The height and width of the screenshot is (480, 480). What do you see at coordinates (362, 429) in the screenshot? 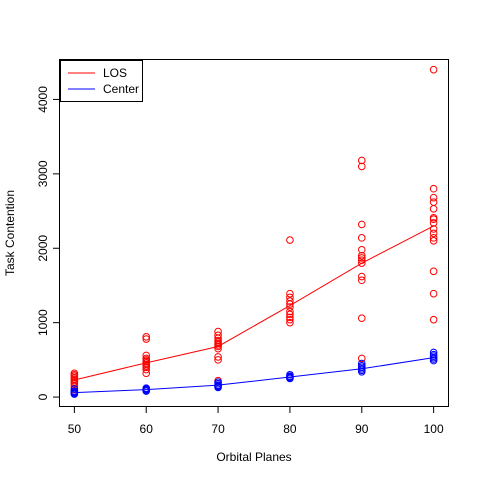
I see `x-tick-label: 90` at bounding box center [362, 429].